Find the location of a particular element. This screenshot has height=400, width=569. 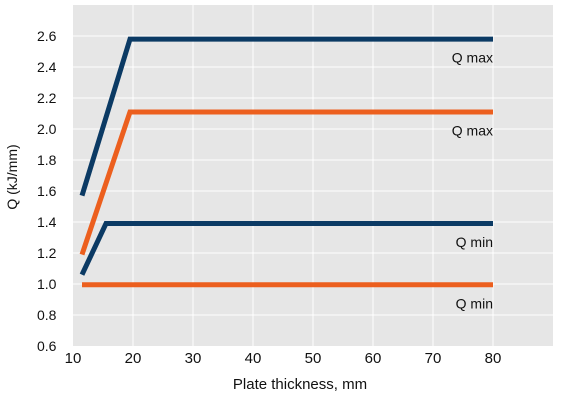

x-axis-title: Plate thickness, mm is located at coordinates (300, 384).